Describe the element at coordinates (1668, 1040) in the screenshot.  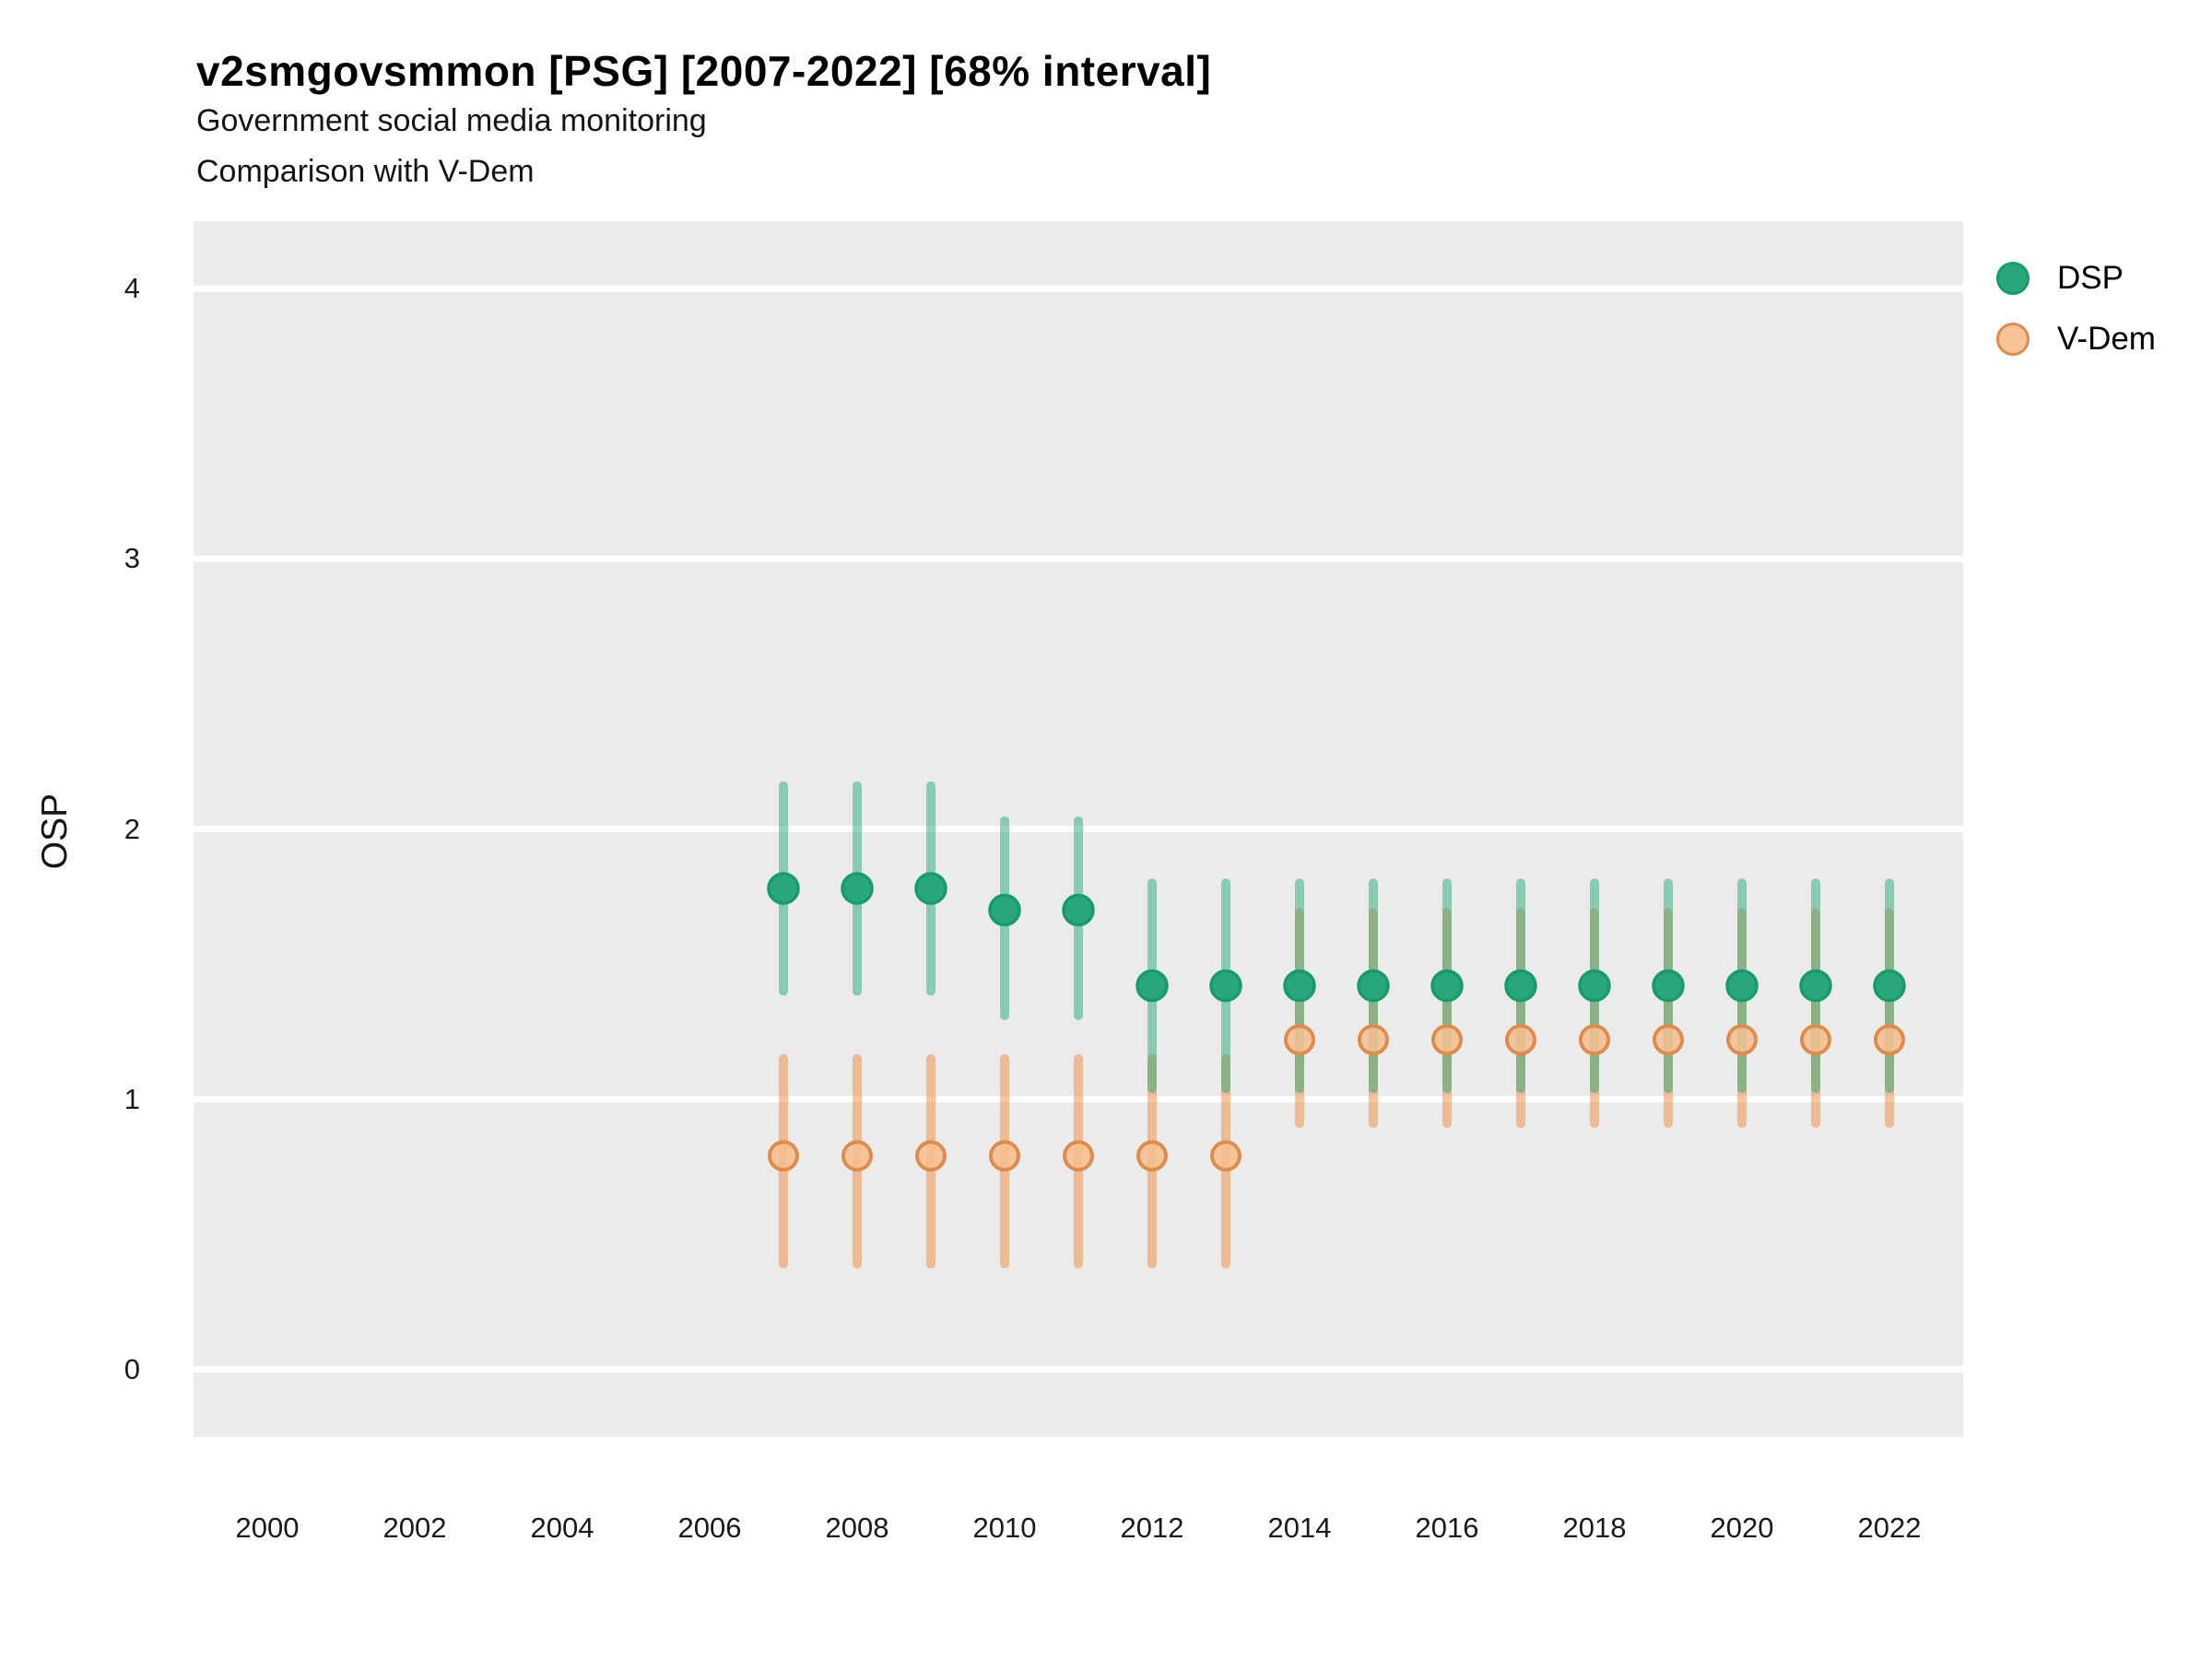
I see `vdem-point-2019` at that location.